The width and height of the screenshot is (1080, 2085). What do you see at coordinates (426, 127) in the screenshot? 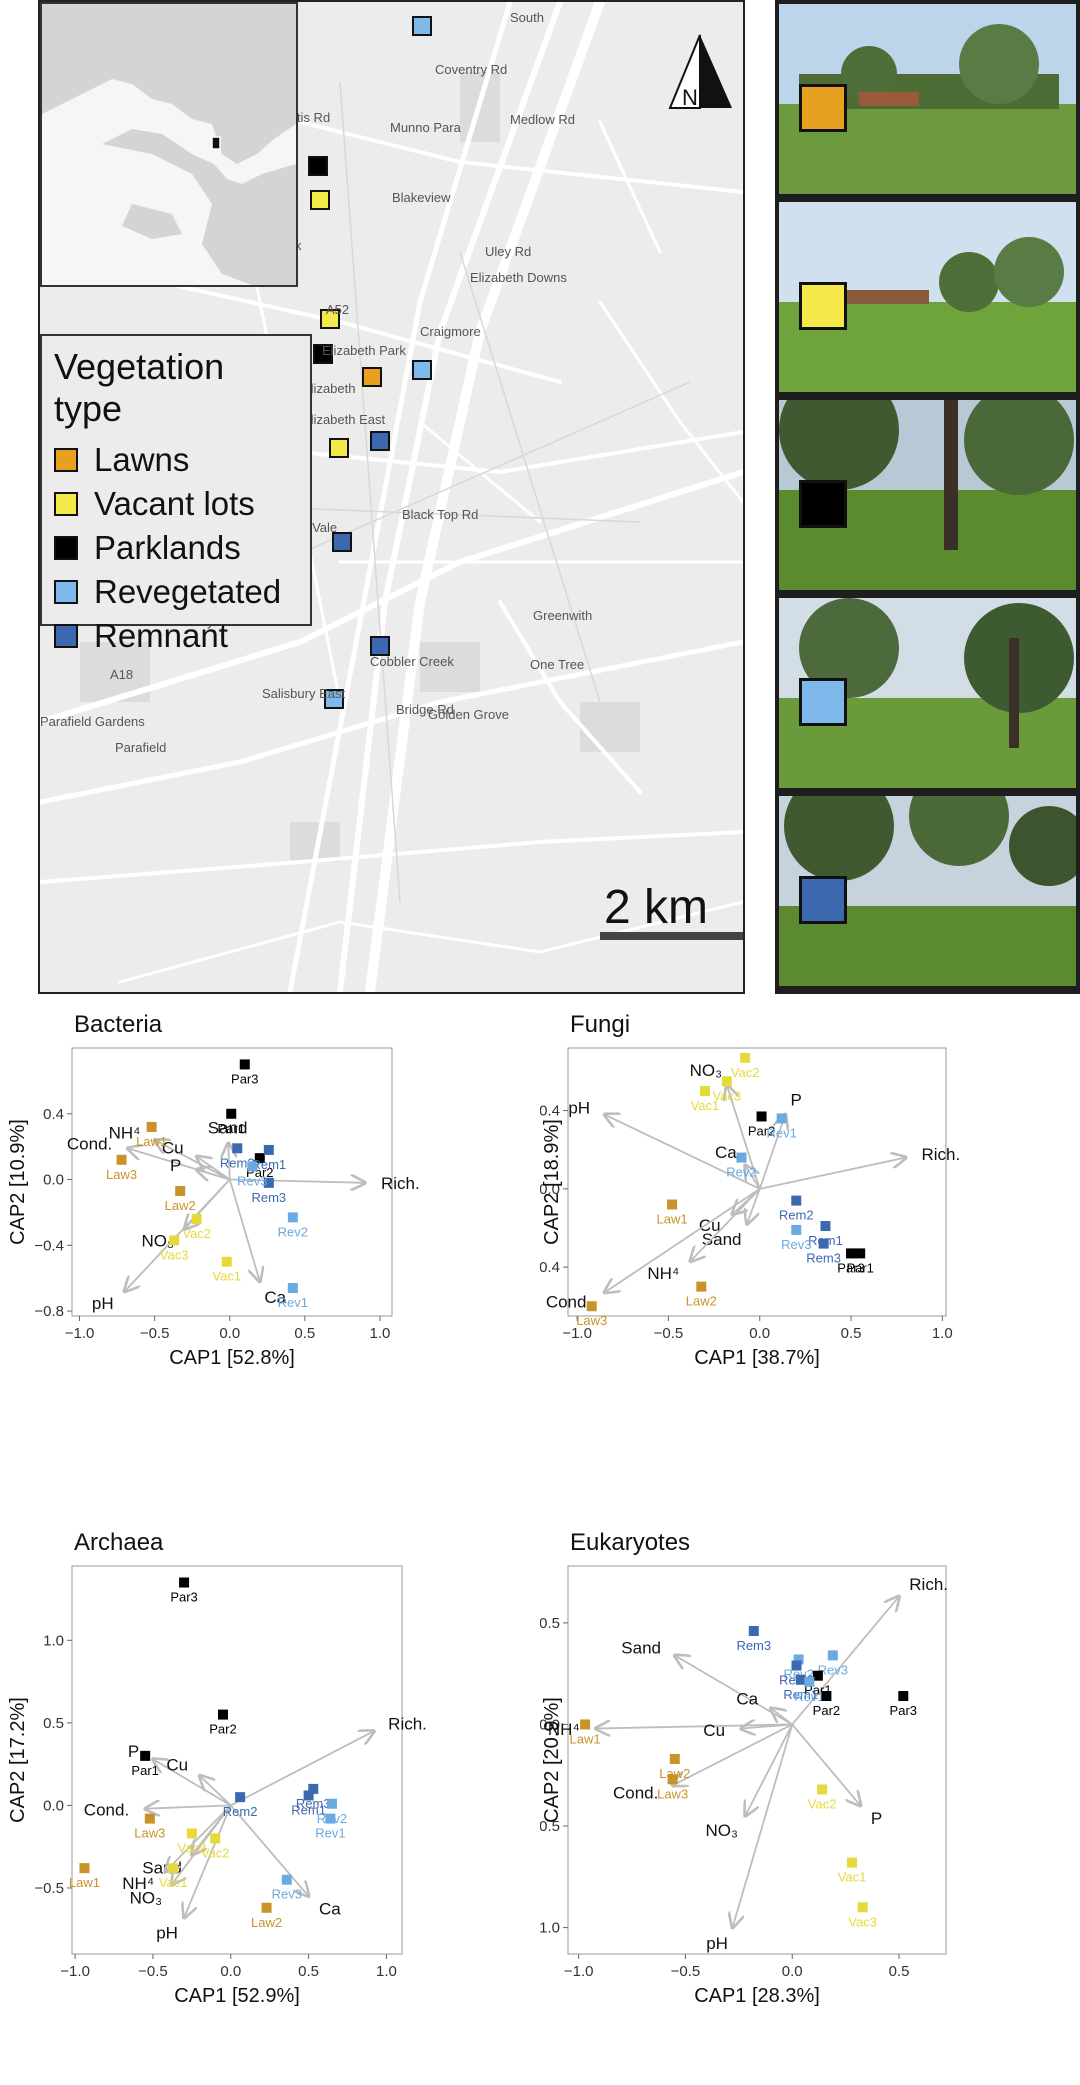
I see `map-place-label: Munno Para` at bounding box center [426, 127].